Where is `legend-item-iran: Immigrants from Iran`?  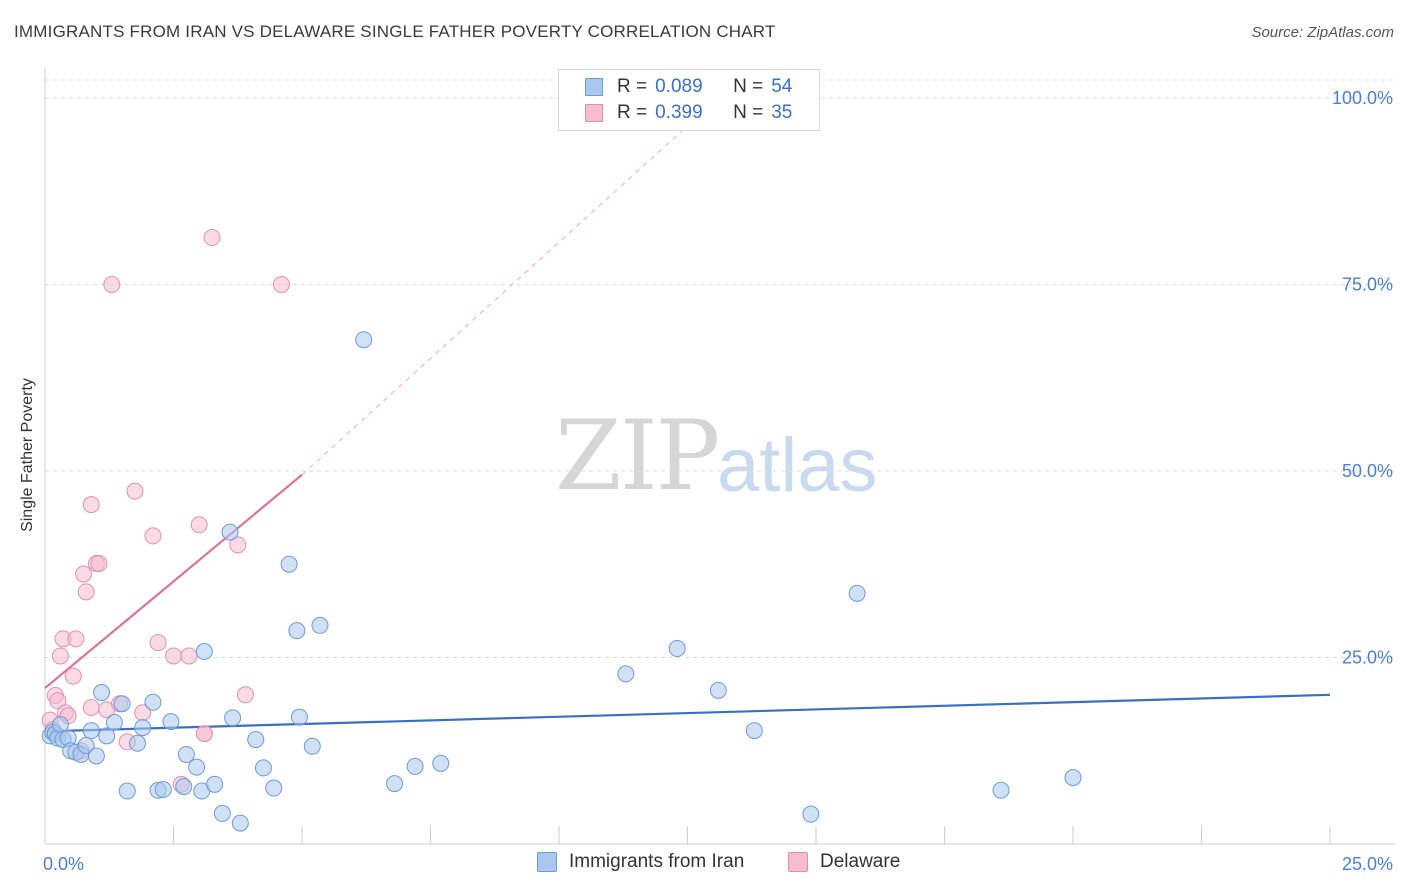 legend-item-iran: Immigrants from Iran is located at coordinates (640, 862).